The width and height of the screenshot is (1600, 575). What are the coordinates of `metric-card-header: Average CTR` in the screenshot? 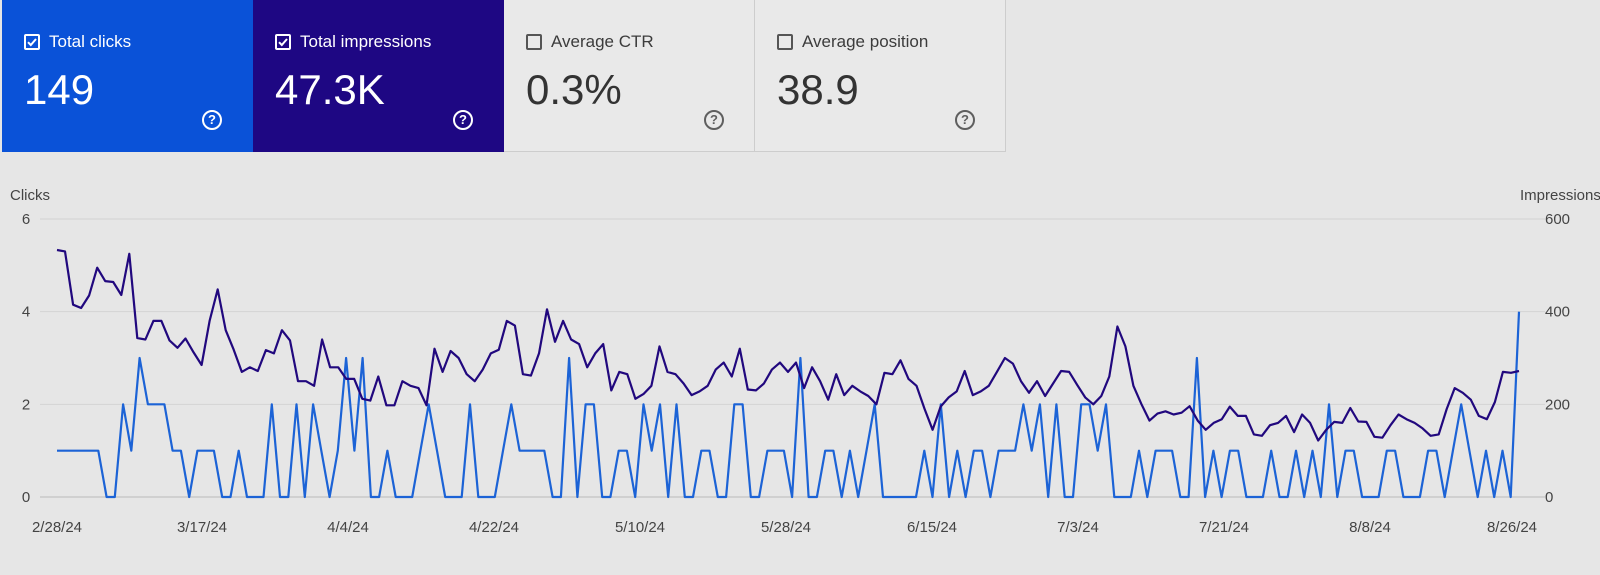 It's located at (590, 42).